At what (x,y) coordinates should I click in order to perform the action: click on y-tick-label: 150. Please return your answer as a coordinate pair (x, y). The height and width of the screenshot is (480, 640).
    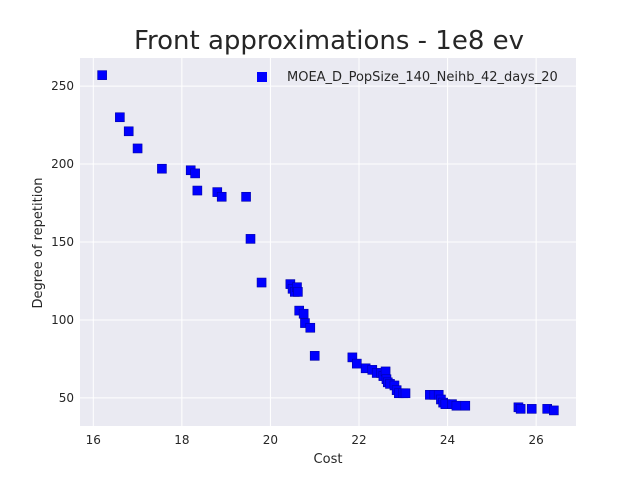
    Looking at the image, I should click on (62, 242).